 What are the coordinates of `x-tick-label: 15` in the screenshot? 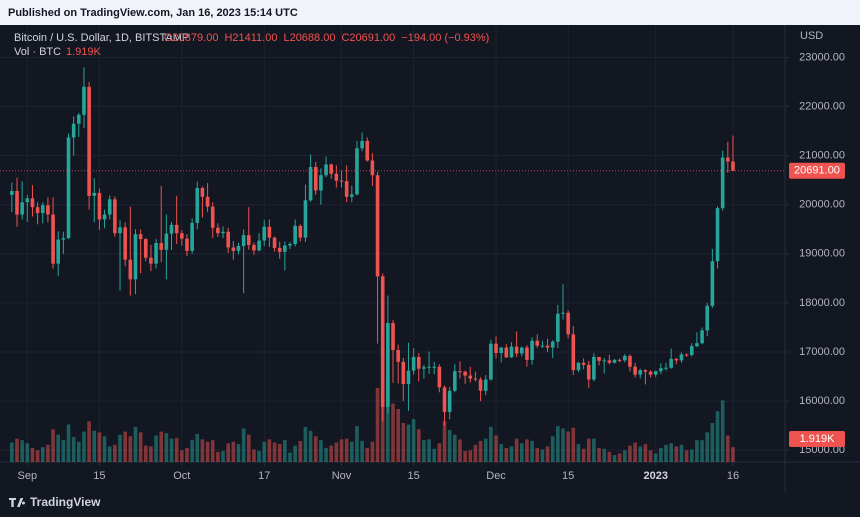 It's located at (413, 476).